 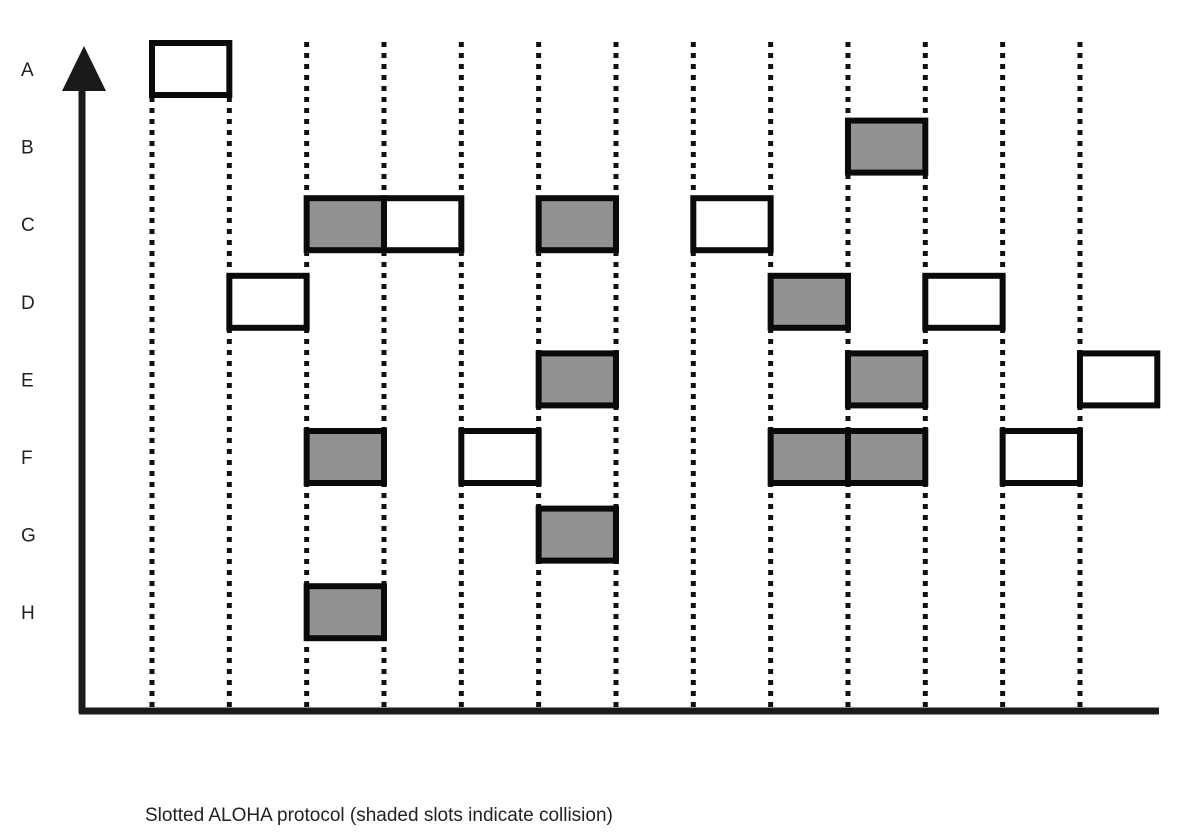 I want to click on station-label-e: E, so click(x=27, y=380).